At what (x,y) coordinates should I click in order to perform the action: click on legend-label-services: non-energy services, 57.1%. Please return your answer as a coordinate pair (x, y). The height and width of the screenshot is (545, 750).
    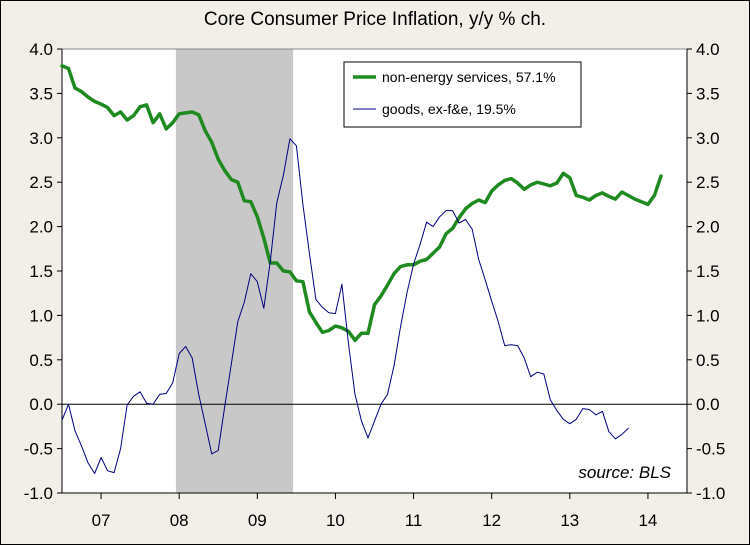
    Looking at the image, I should click on (469, 77).